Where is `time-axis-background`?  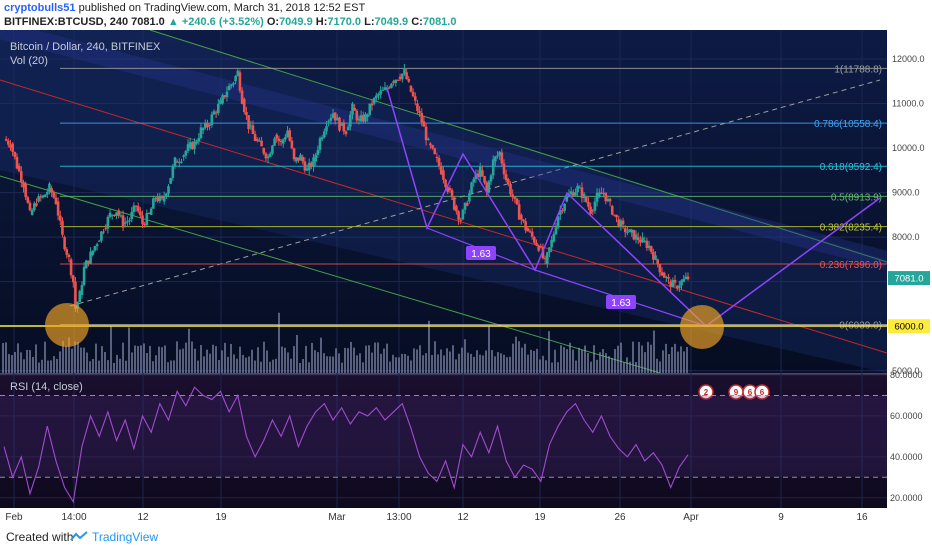
time-axis-background is located at coordinates (466, 516).